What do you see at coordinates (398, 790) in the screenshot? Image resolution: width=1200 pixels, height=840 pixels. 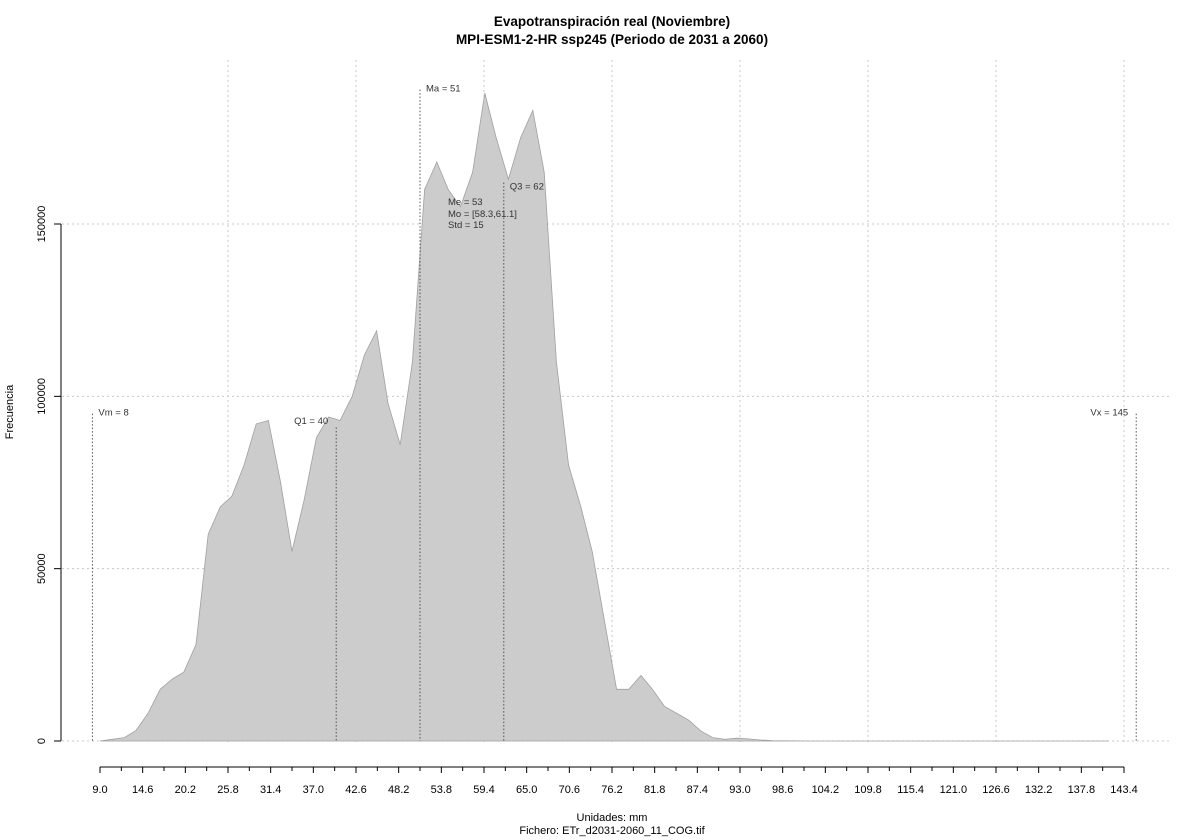 I see `x-tick-label-7: 48.2` at bounding box center [398, 790].